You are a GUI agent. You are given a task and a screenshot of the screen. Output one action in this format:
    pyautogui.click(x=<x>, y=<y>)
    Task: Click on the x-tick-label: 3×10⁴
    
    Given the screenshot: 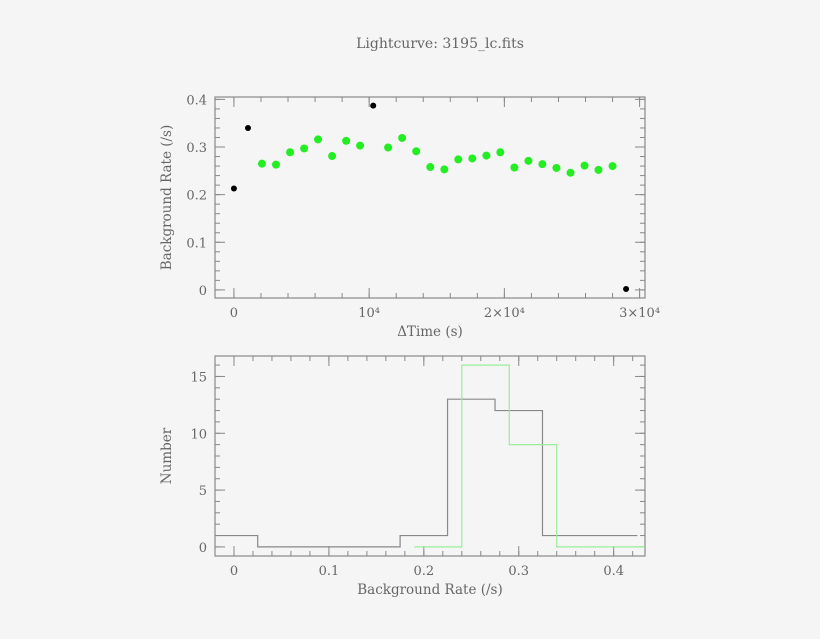 What is the action you would take?
    pyautogui.click(x=639, y=313)
    